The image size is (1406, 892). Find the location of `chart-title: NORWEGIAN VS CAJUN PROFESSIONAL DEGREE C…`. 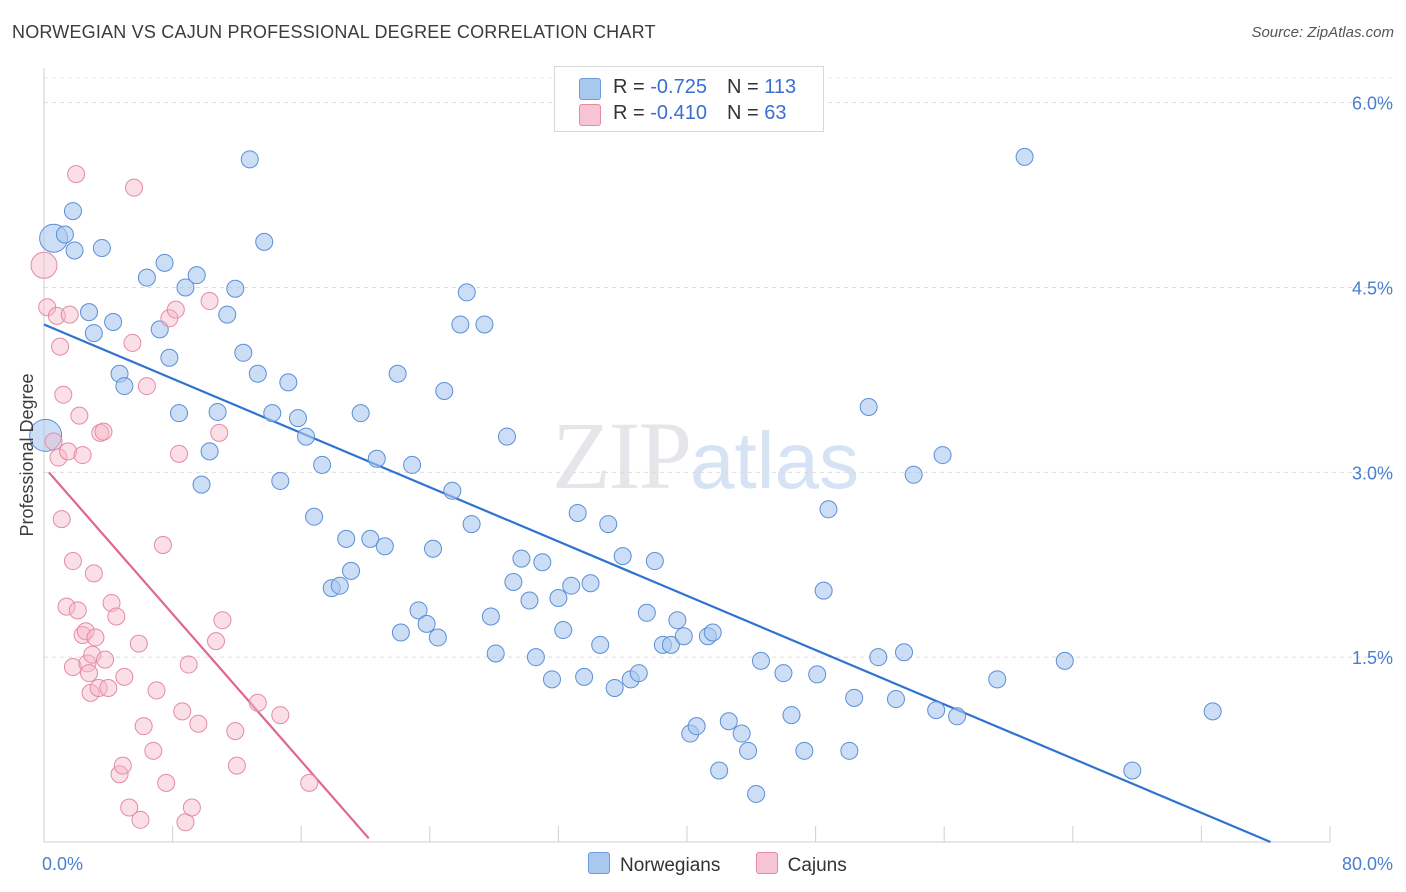

chart-title: NORWEGIAN VS CAJUN PROFESSIONAL DEGREE C… is located at coordinates (334, 32).